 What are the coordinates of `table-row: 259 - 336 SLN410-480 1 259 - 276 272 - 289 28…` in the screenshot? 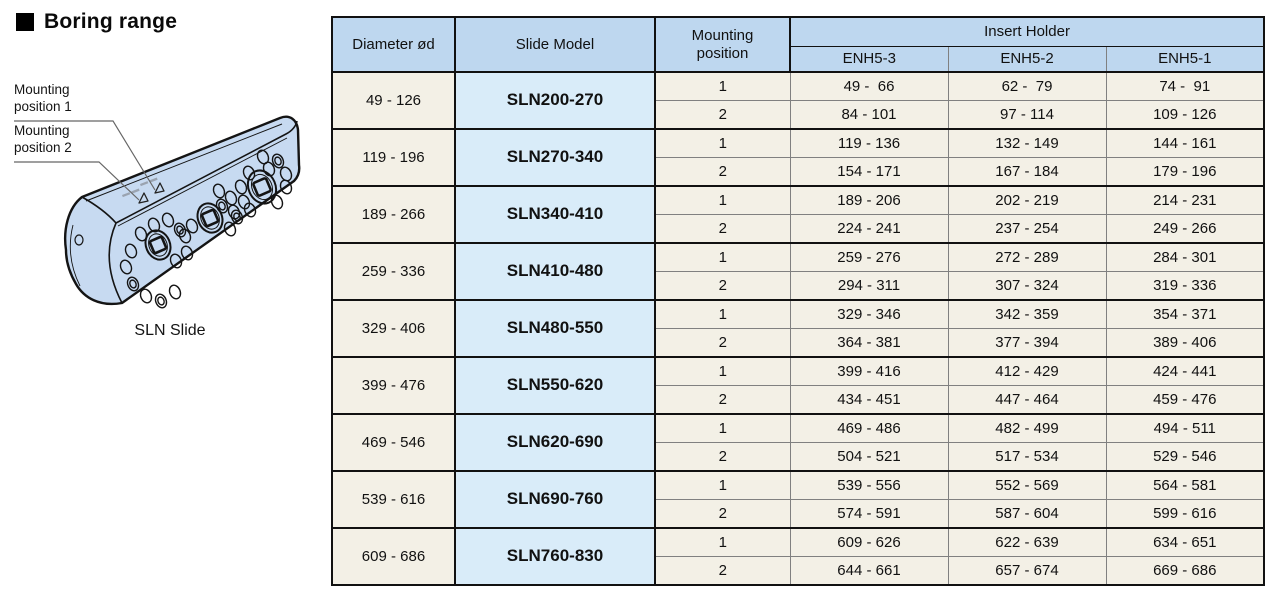 It's located at (798, 271).